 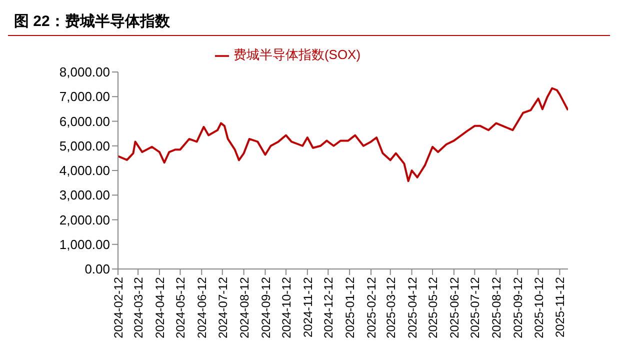 I want to click on x-tick-label: 2024-10-12, so click(x=286, y=307).